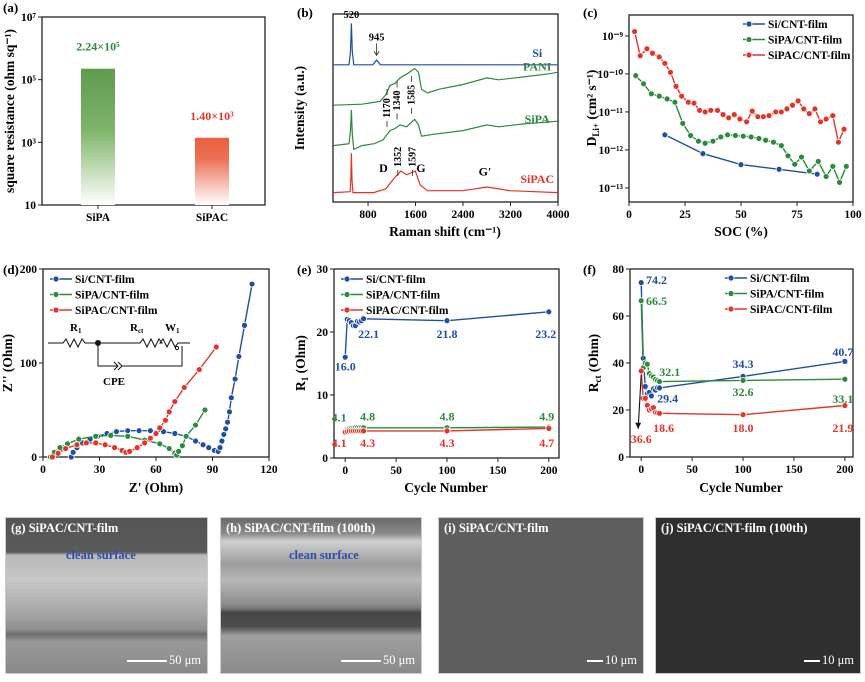 The height and width of the screenshot is (682, 865). I want to click on data-label: 21.9, so click(842, 428).